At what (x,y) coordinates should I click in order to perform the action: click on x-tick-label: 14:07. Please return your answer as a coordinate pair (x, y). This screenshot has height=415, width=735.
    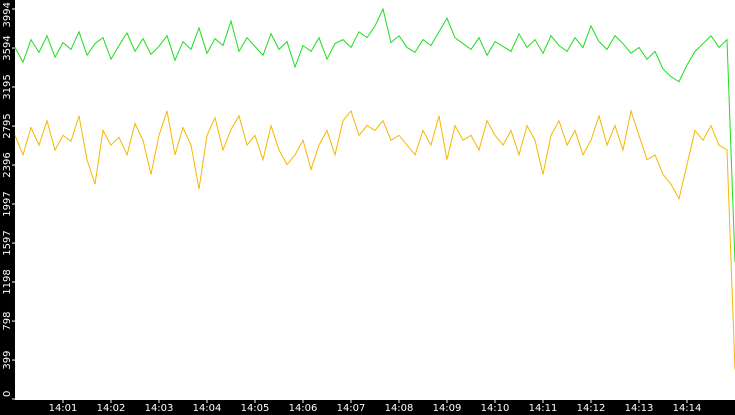
    Looking at the image, I should click on (351, 408).